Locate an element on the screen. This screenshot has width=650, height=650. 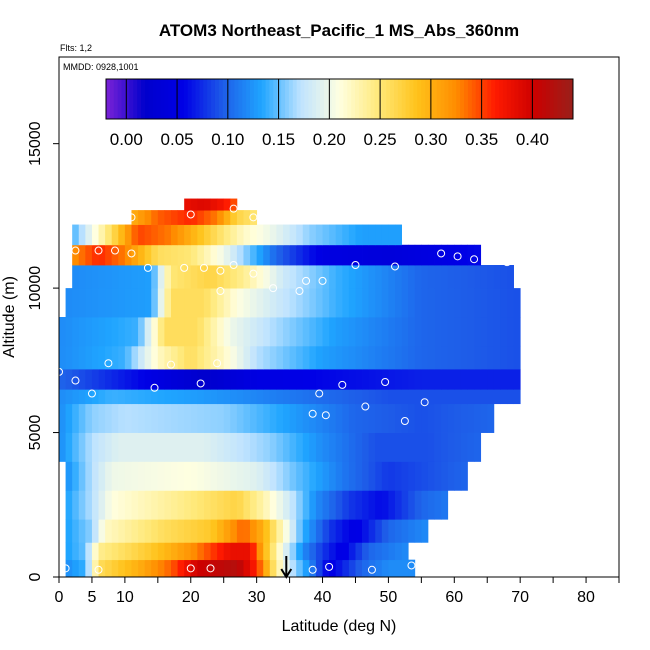
colorbar-tick-label: 0.05 is located at coordinates (177, 139).